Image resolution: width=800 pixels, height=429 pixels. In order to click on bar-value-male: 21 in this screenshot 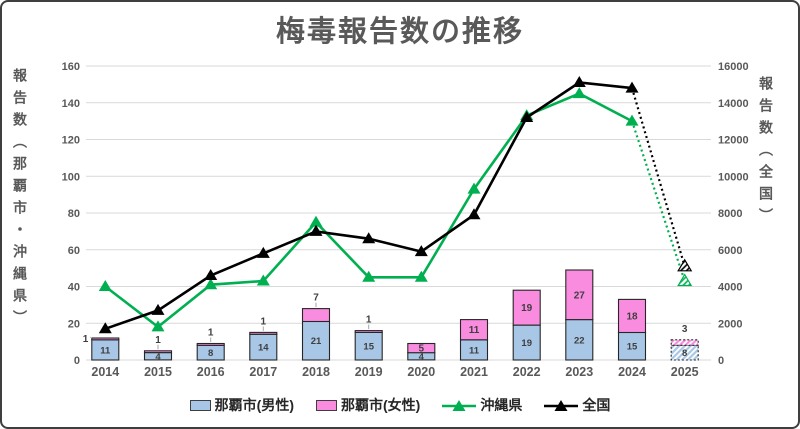, I will do `click(316, 341)`.